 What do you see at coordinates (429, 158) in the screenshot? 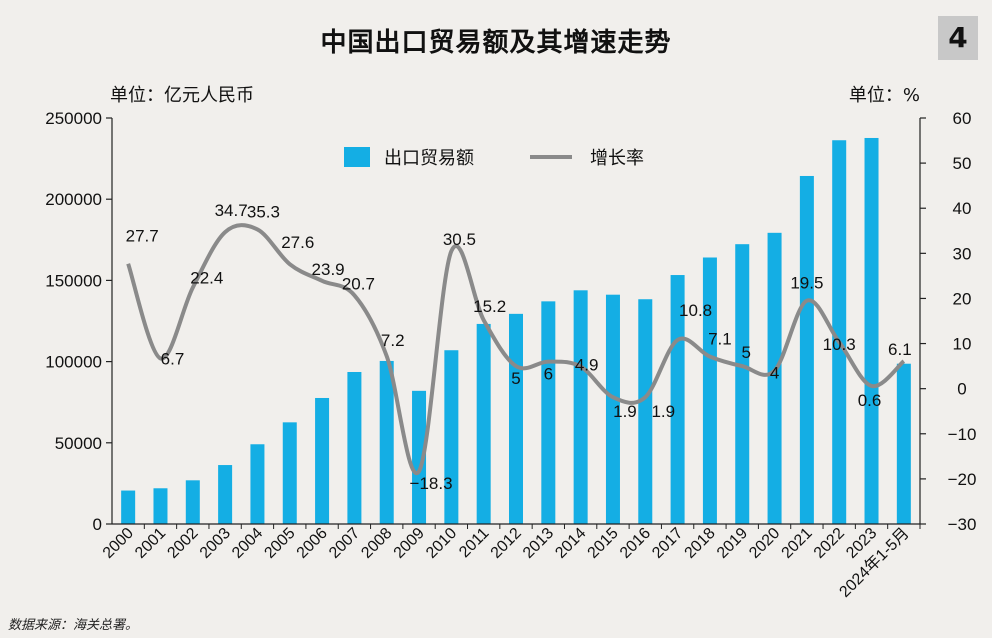
I see `legend-bar-label: 出口贸易额` at bounding box center [429, 158].